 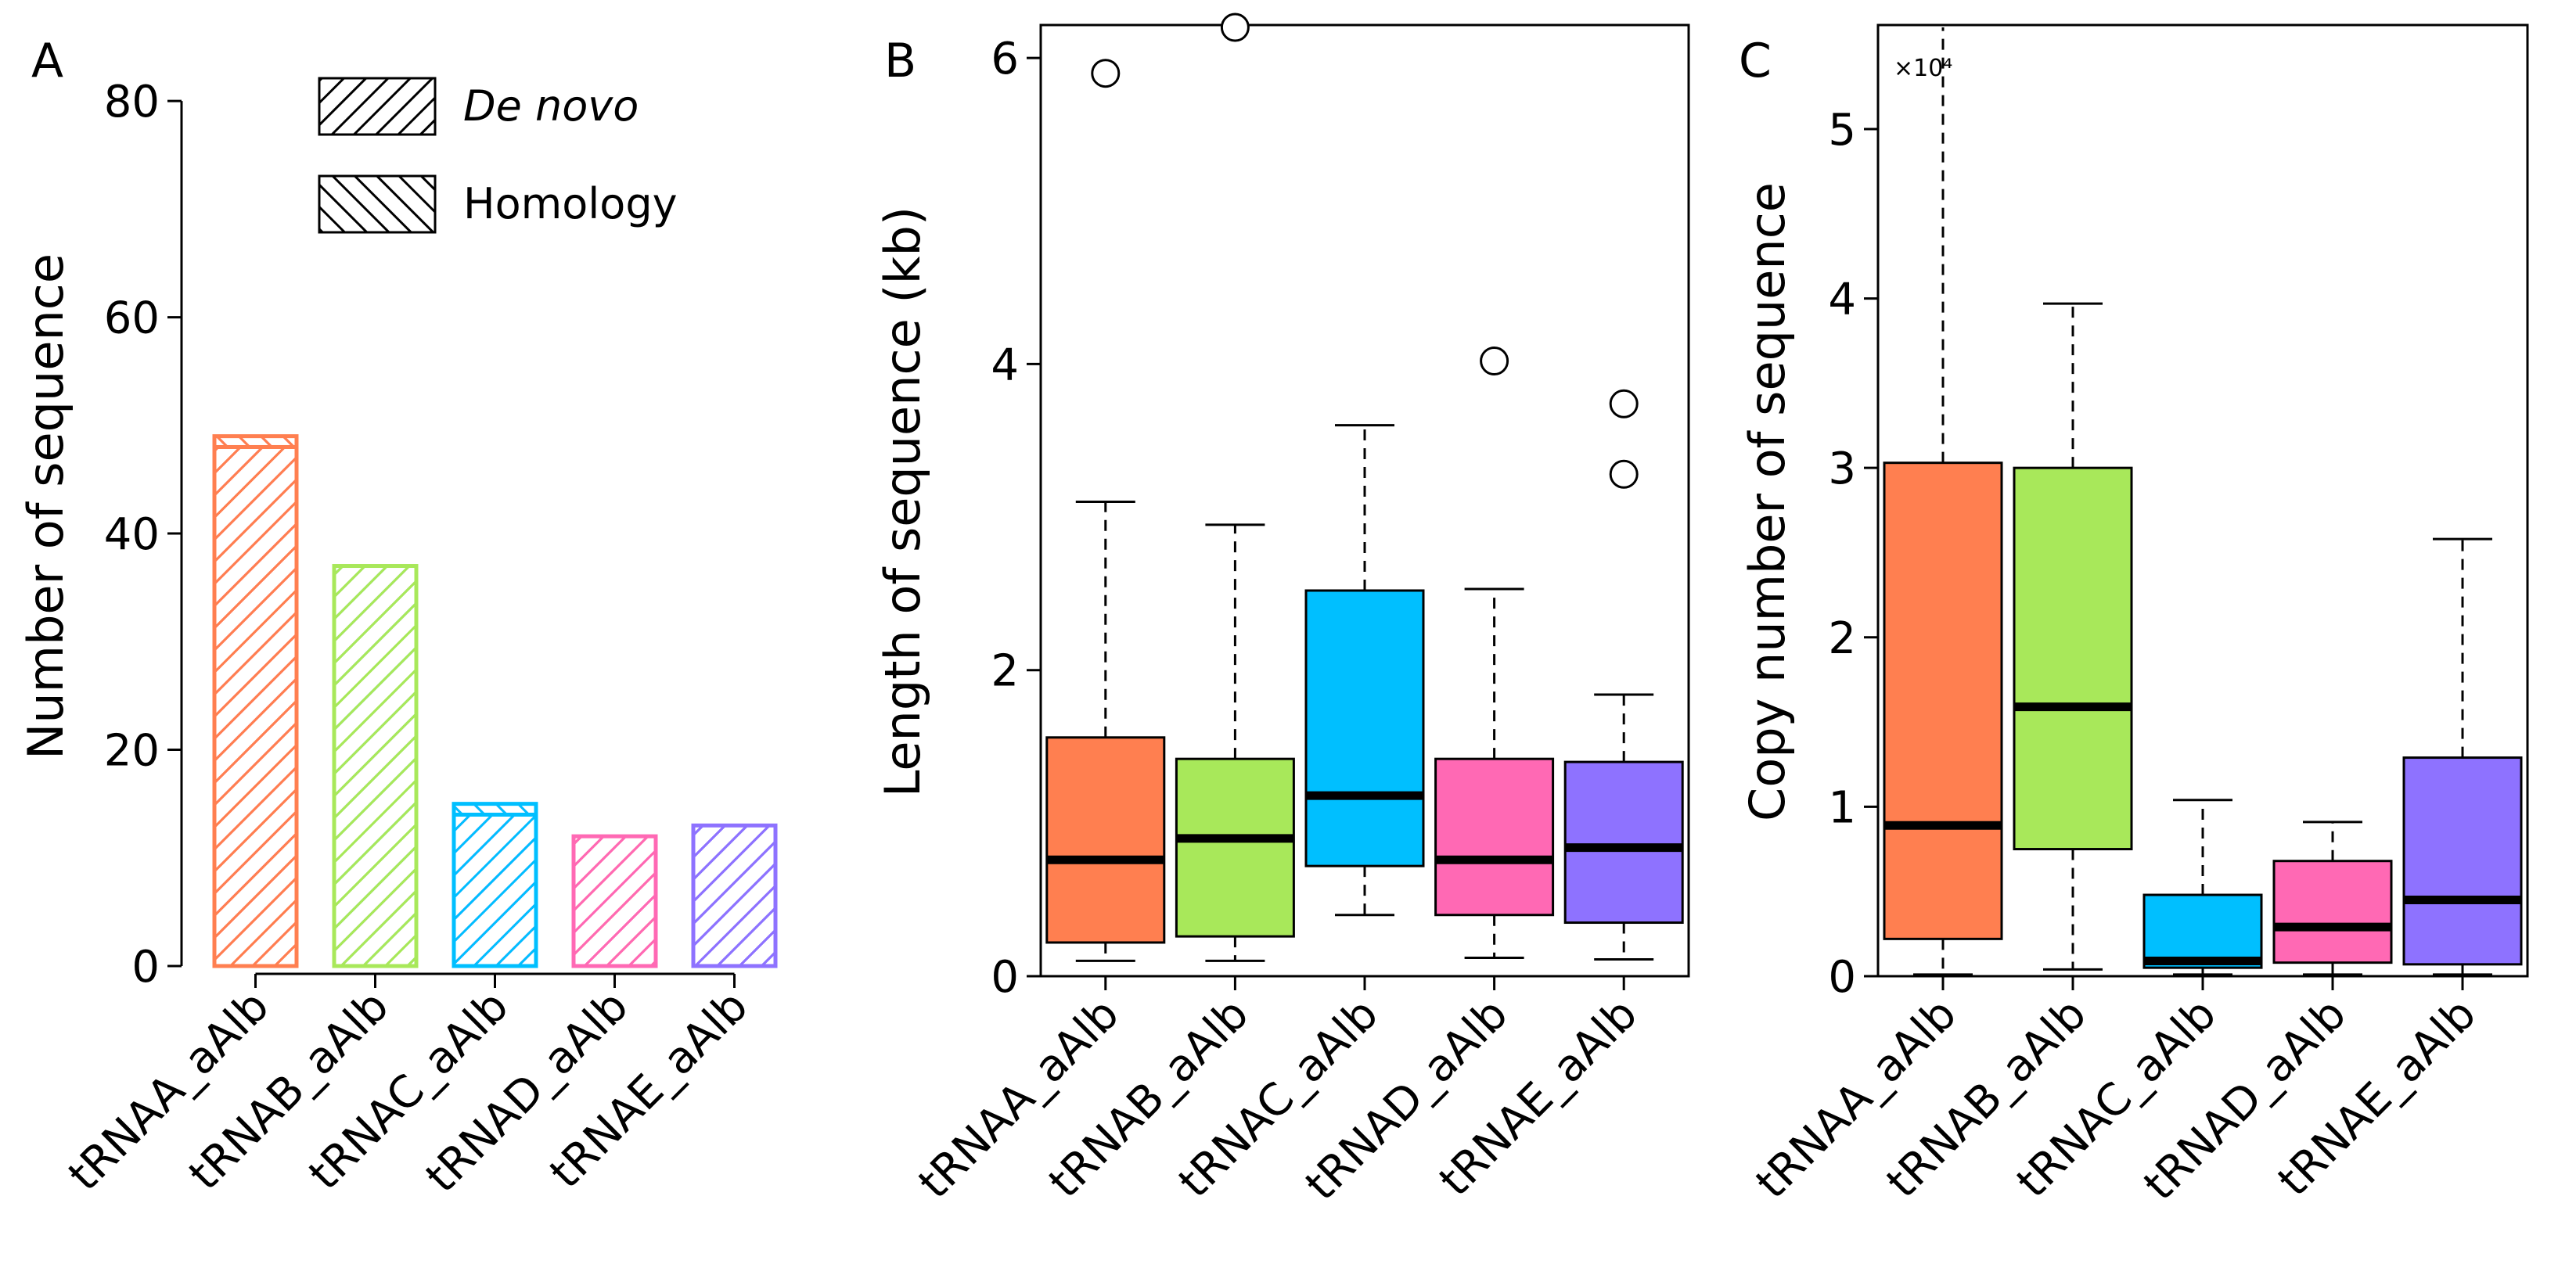 I want to click on panel-a-bar-trnac-aalb-homology, so click(x=495, y=809).